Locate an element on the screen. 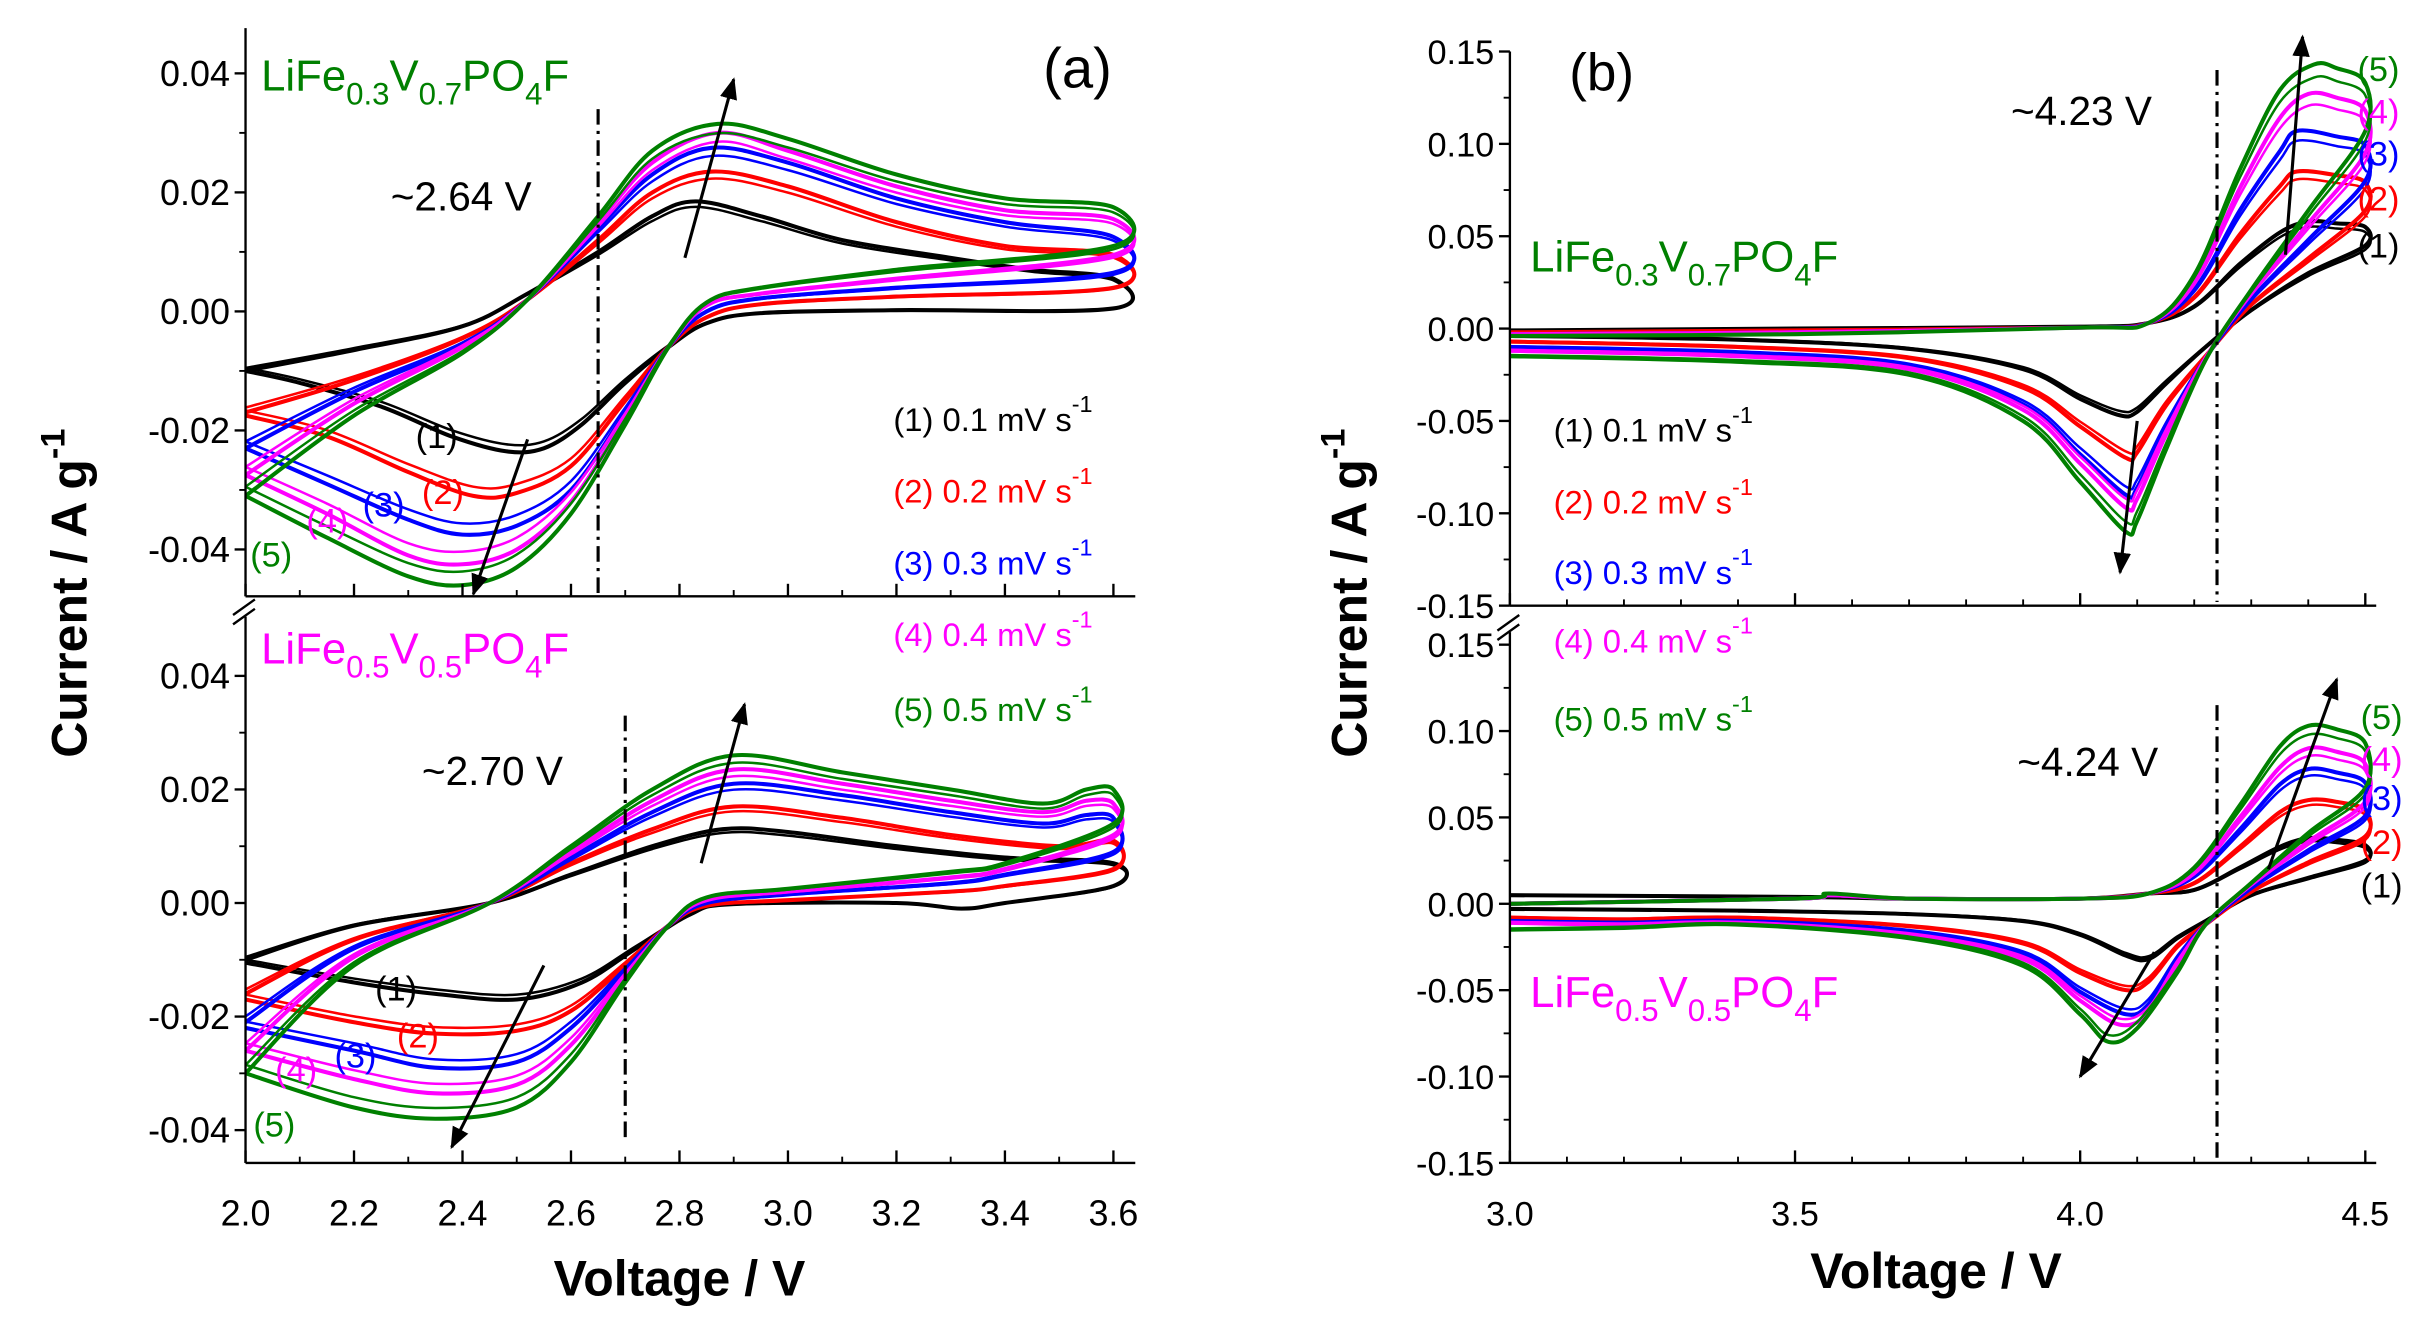 This screenshot has width=2436, height=1319. curve-labels-a-bottom: (1) (2) (3) (4) (5) is located at coordinates (346, 1058).